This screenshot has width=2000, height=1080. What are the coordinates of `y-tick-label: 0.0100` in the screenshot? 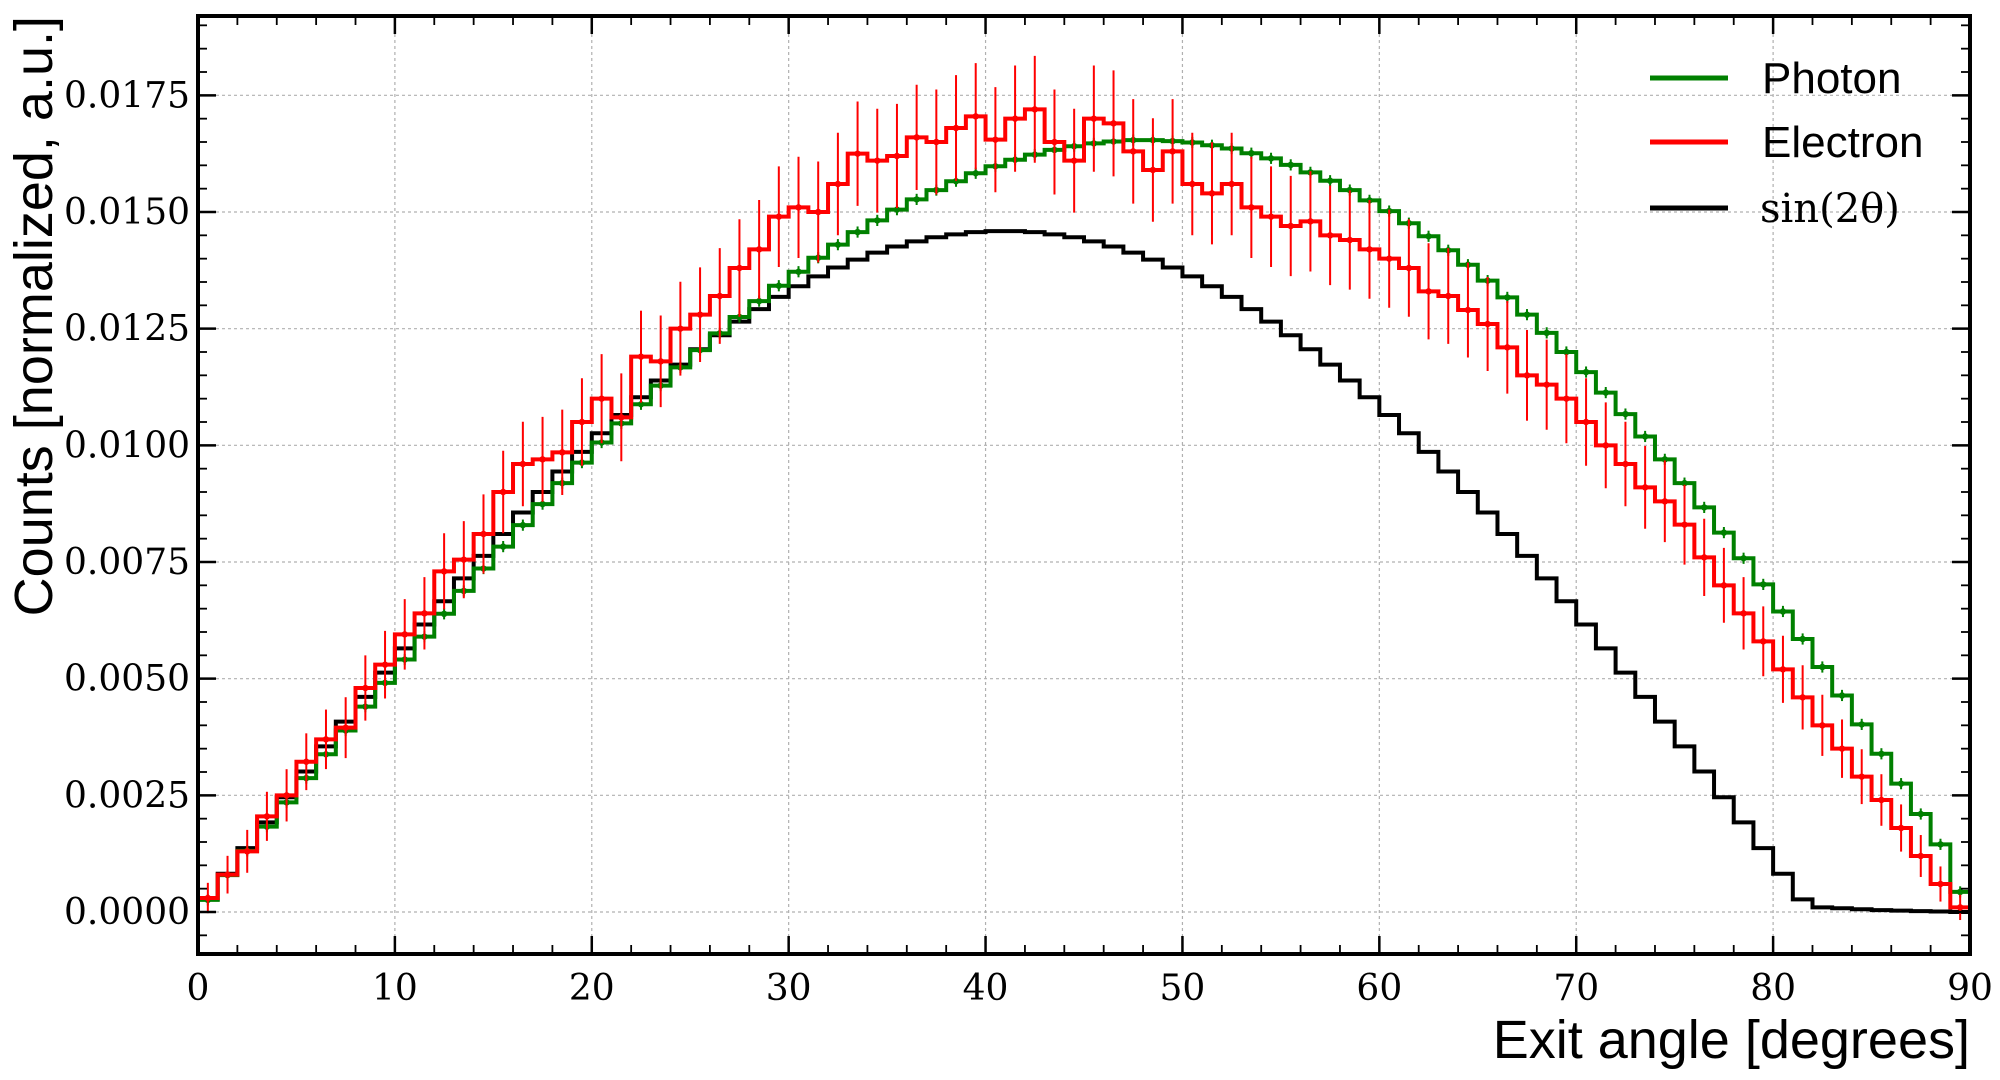 It's located at (127, 445).